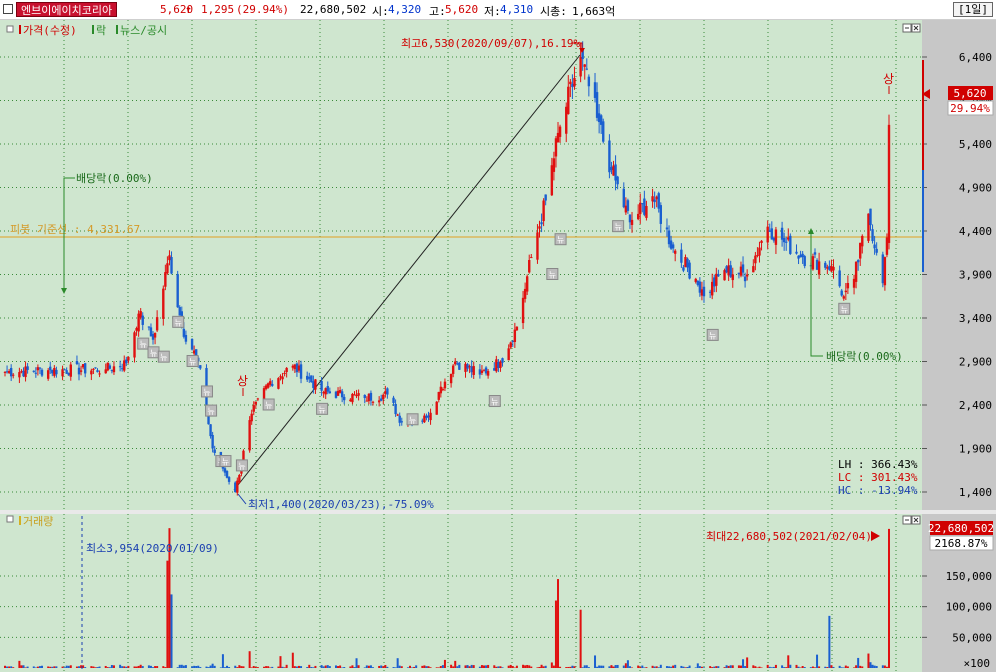 This screenshot has width=996, height=672. What do you see at coordinates (911, 520) in the screenshot?
I see `volume-panel-controls` at bounding box center [911, 520].